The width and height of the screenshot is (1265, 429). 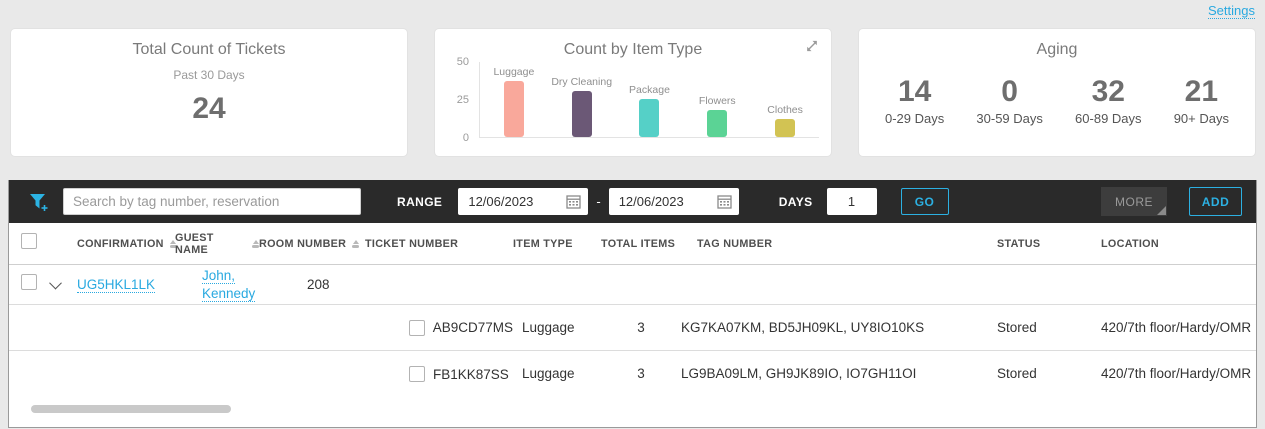 What do you see at coordinates (318, 284) in the screenshot?
I see `room-number-cell: 208` at bounding box center [318, 284].